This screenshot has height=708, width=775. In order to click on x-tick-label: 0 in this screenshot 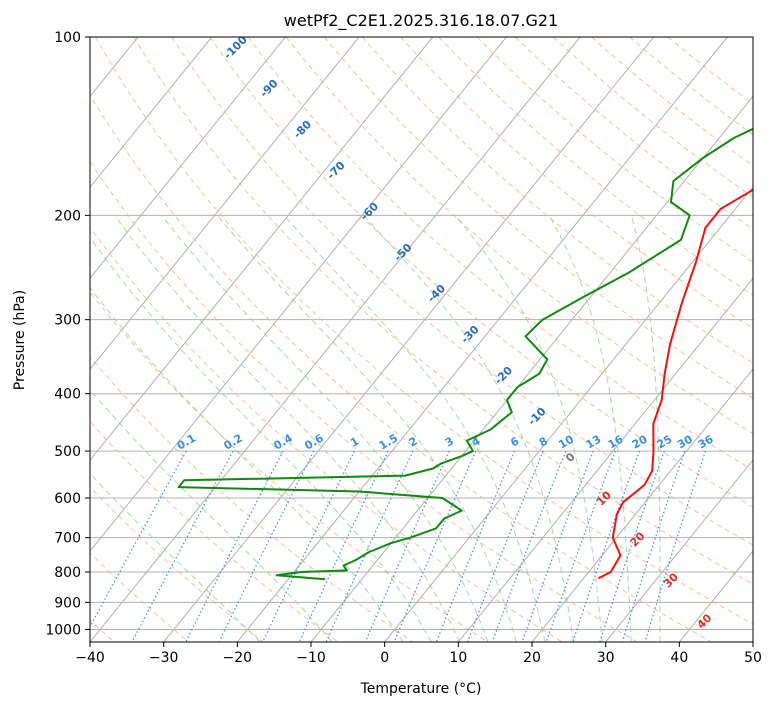, I will do `click(384, 658)`.